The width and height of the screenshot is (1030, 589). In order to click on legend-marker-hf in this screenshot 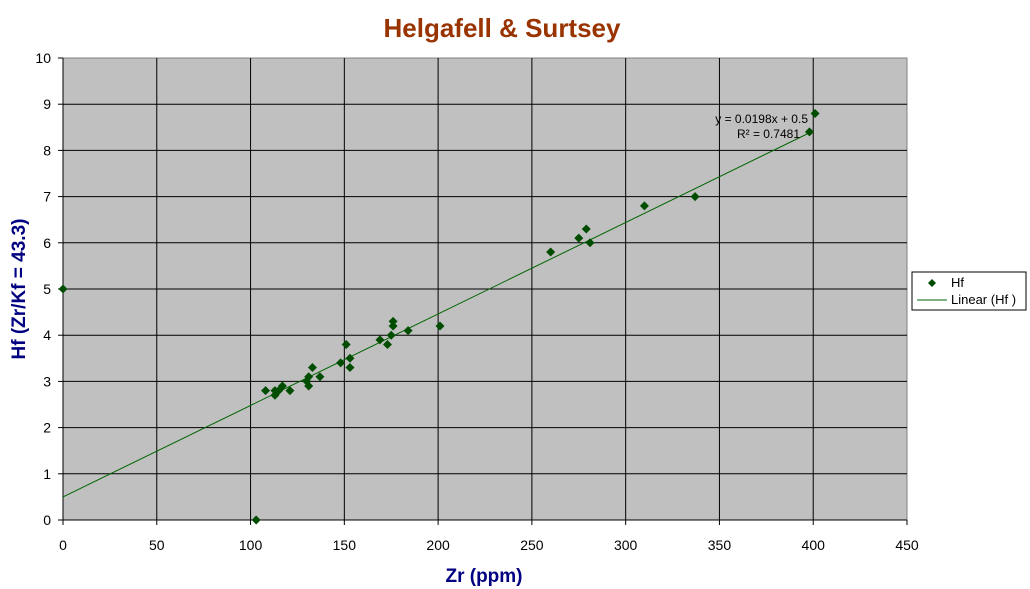, I will do `click(932, 283)`.